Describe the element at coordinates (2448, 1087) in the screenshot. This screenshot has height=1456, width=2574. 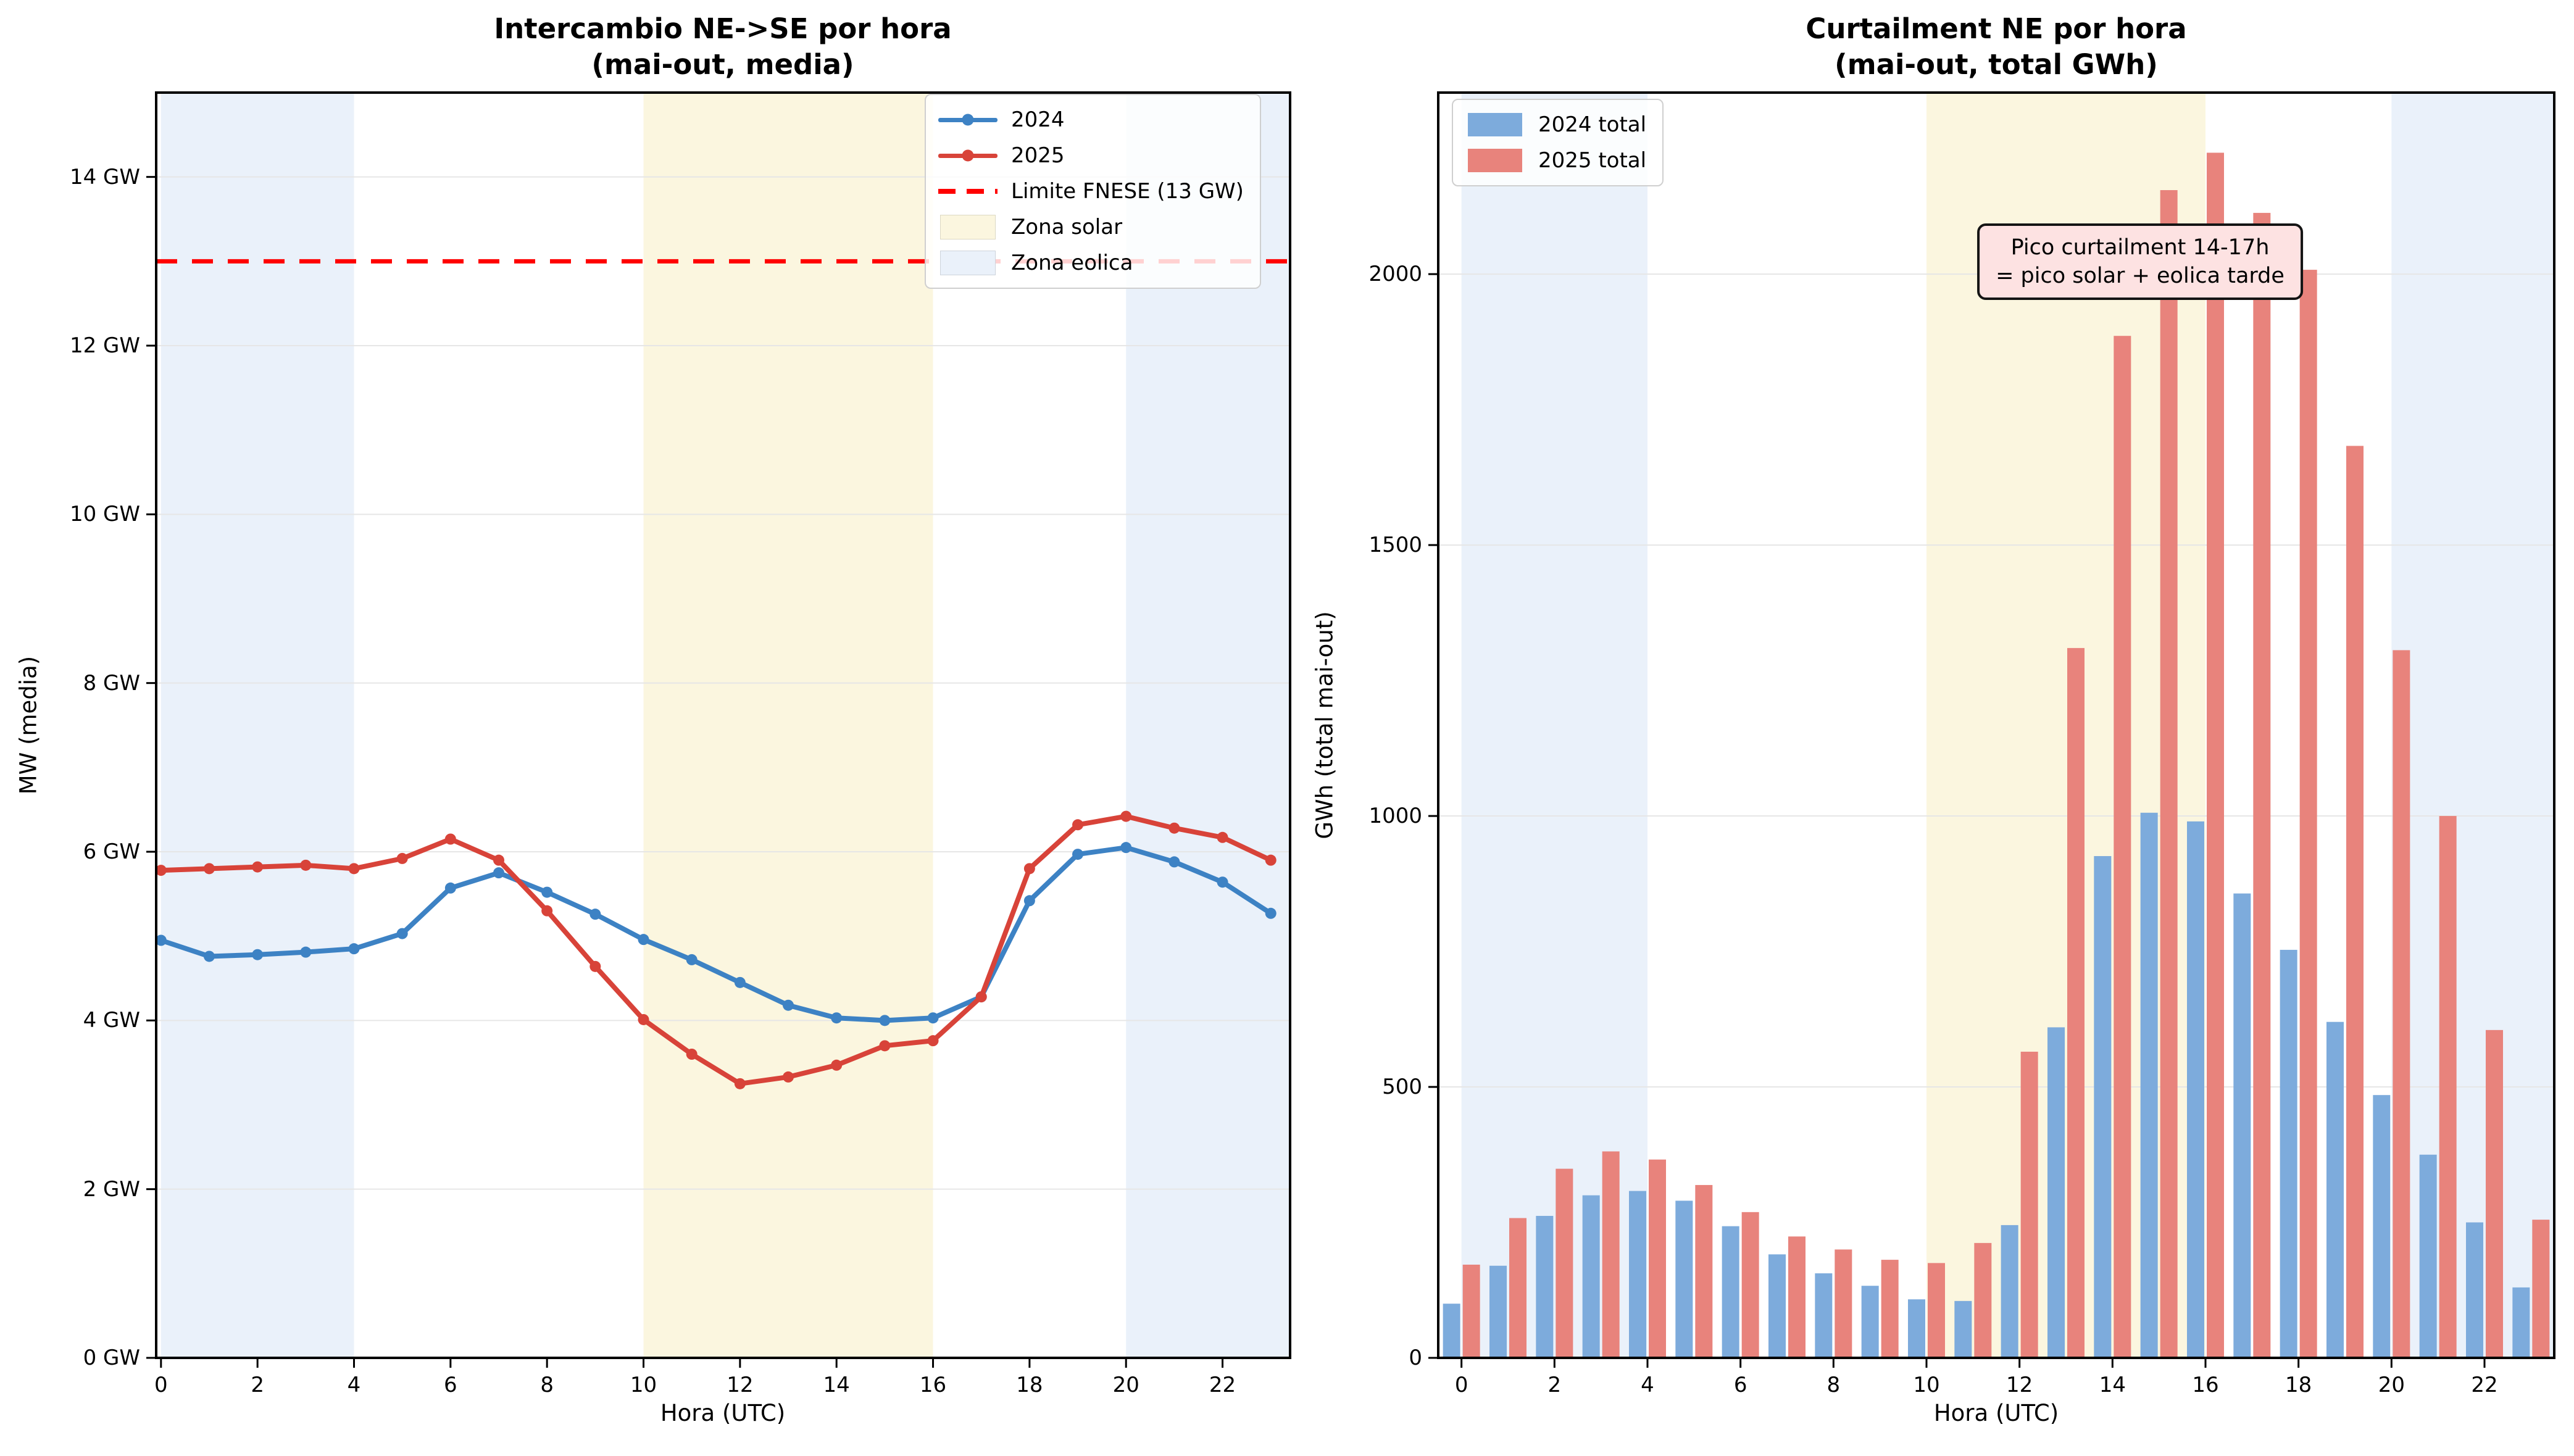
I see `bar-2025-h21` at that location.